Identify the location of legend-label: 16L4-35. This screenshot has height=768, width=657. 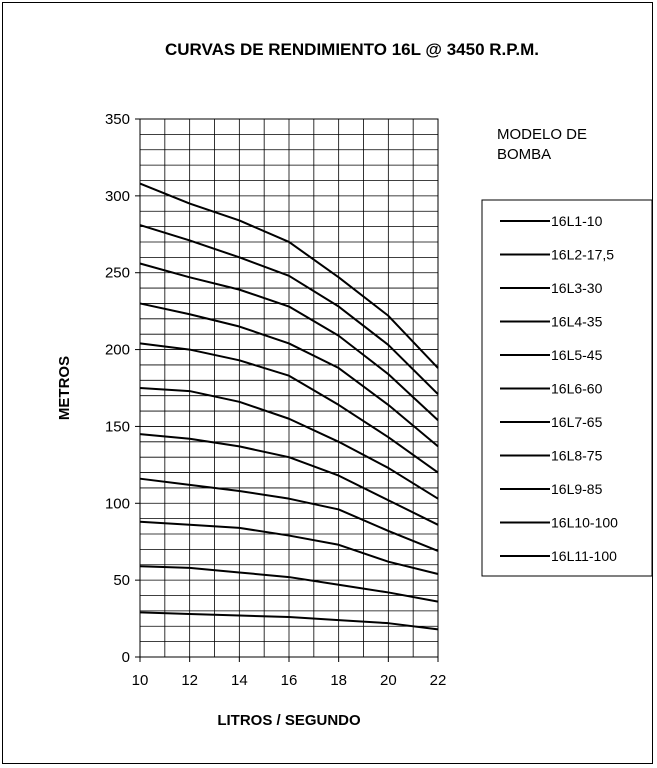
(577, 322).